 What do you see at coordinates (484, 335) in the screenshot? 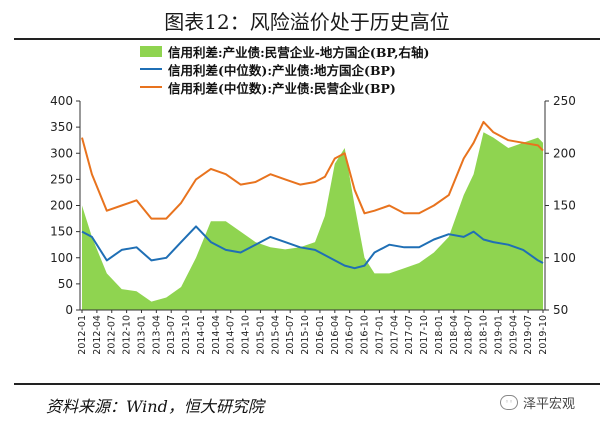
I see `x-tick-label: 2018-10` at bounding box center [484, 335].